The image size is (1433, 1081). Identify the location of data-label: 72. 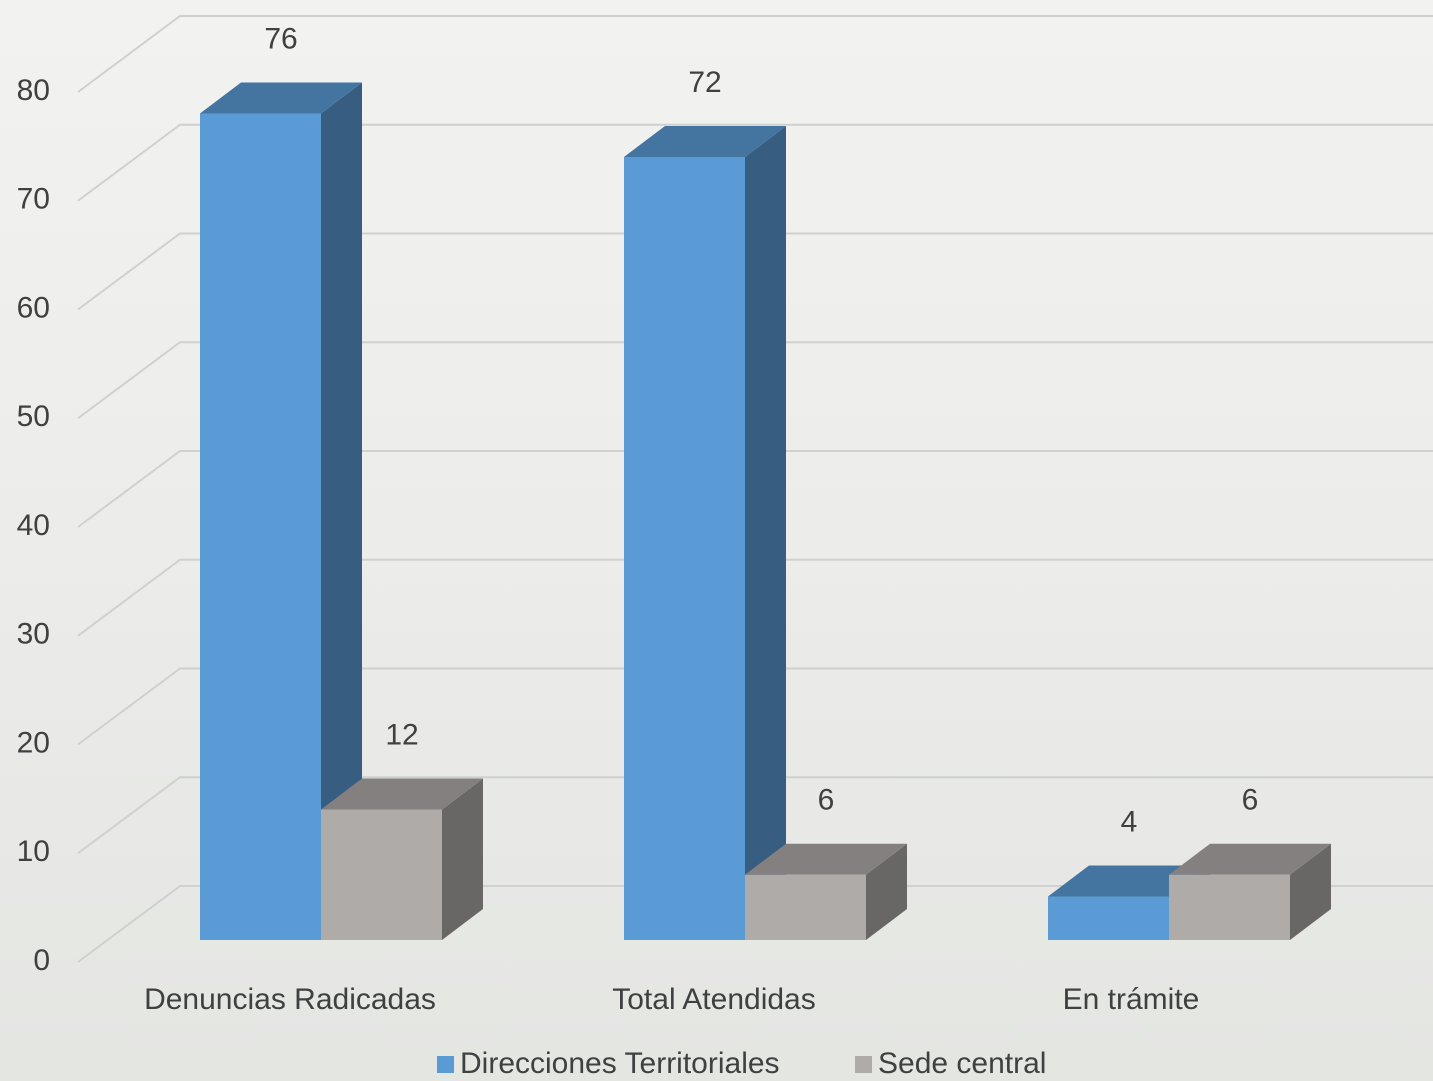
(704, 82).